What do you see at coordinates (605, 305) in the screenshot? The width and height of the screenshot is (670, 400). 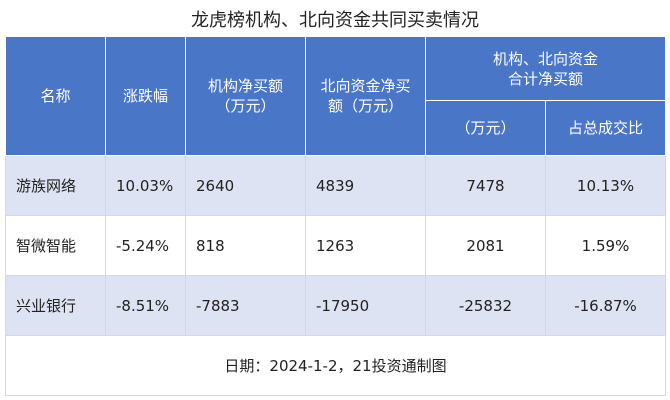 I see `table-cell: -16.87%` at bounding box center [605, 305].